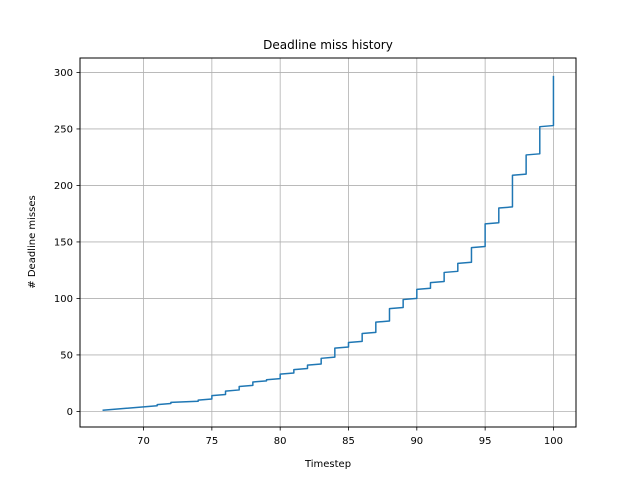 The image size is (640, 480). I want to click on x-axis-label: Timestep, so click(327, 464).